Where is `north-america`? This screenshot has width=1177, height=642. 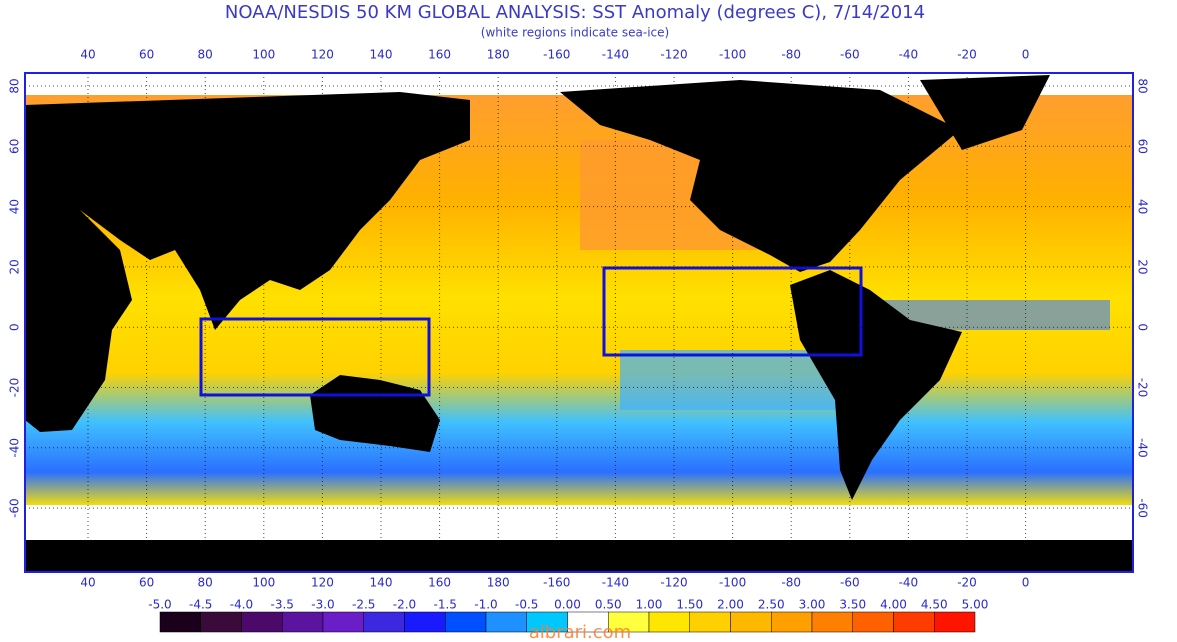
north-america is located at coordinates (760, 176).